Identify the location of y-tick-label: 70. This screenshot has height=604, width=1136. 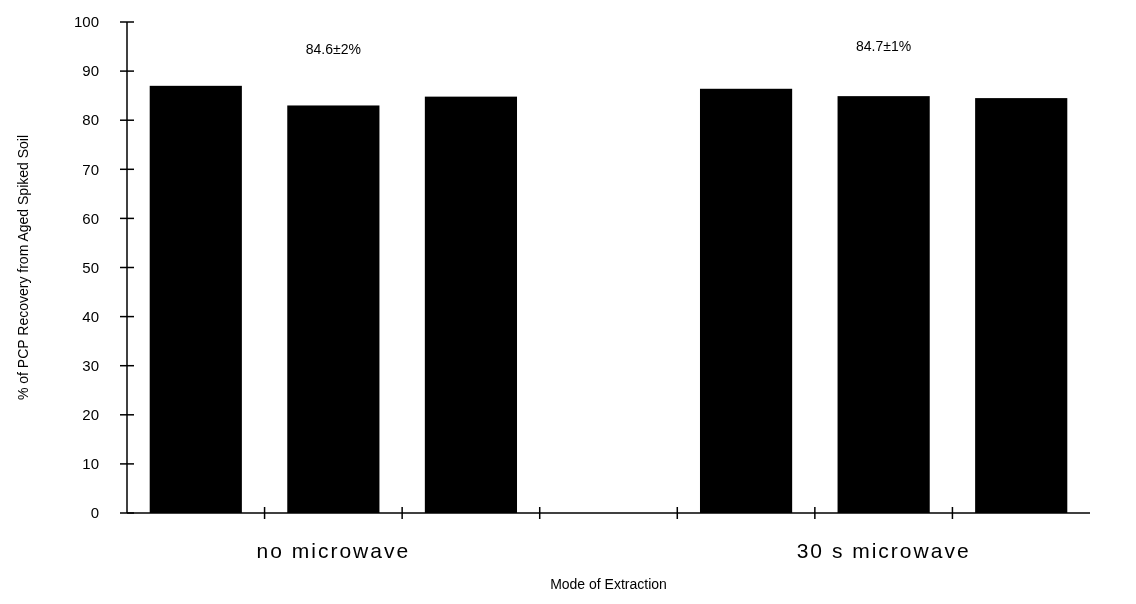
(90, 169).